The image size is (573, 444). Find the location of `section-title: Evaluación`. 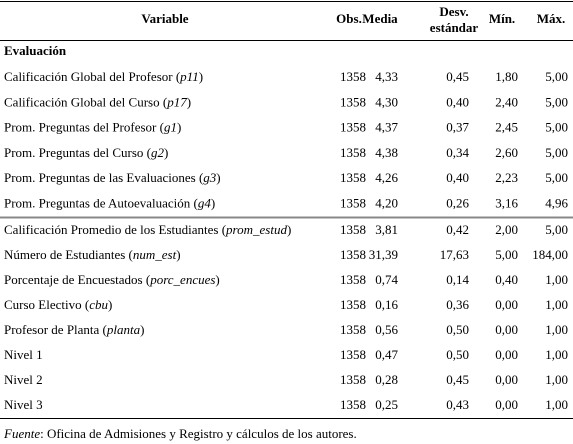

section-title: Evaluación is located at coordinates (35, 50).